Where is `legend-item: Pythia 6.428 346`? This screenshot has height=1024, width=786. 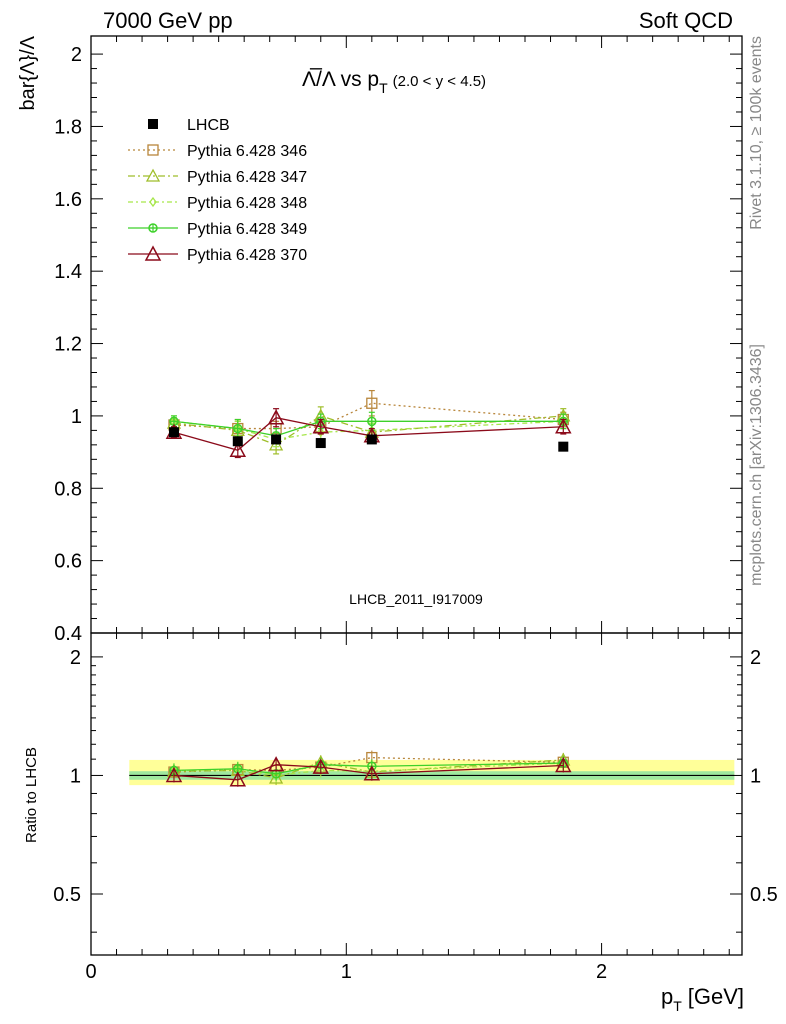
legend-item: Pythia 6.428 346 is located at coordinates (217, 151).